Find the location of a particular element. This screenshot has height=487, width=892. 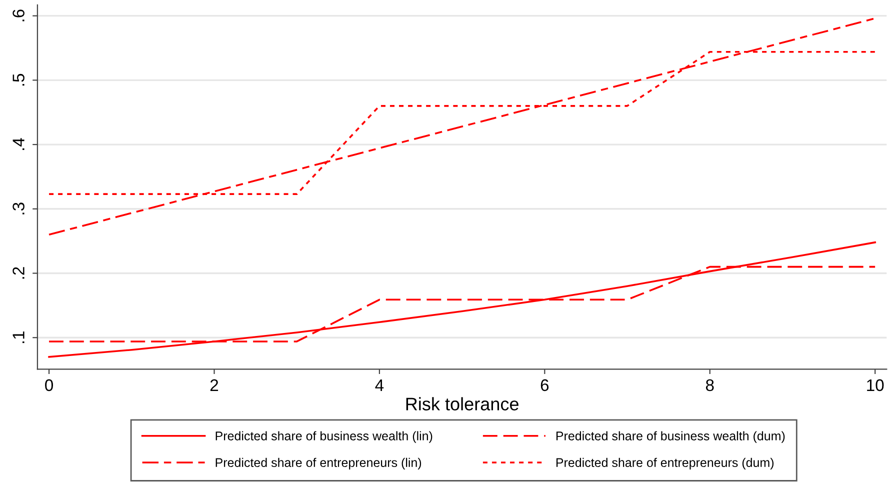

x-tick-label: 2 is located at coordinates (214, 385).